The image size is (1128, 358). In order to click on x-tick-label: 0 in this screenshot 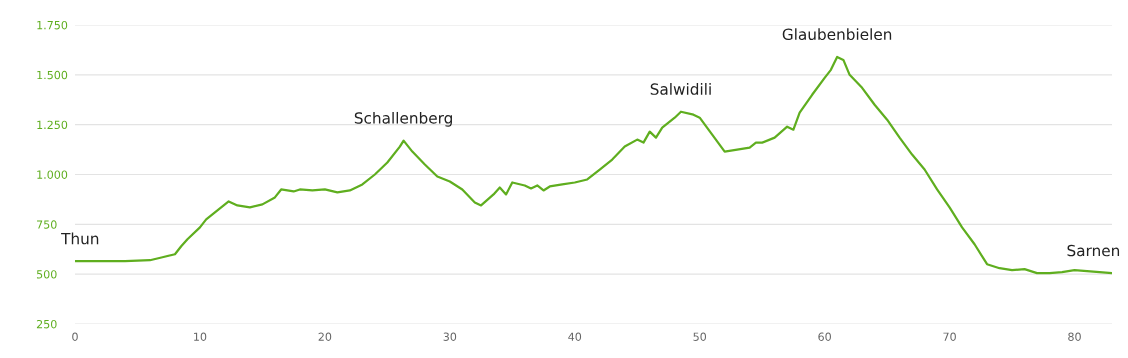, I will do `click(75, 336)`.